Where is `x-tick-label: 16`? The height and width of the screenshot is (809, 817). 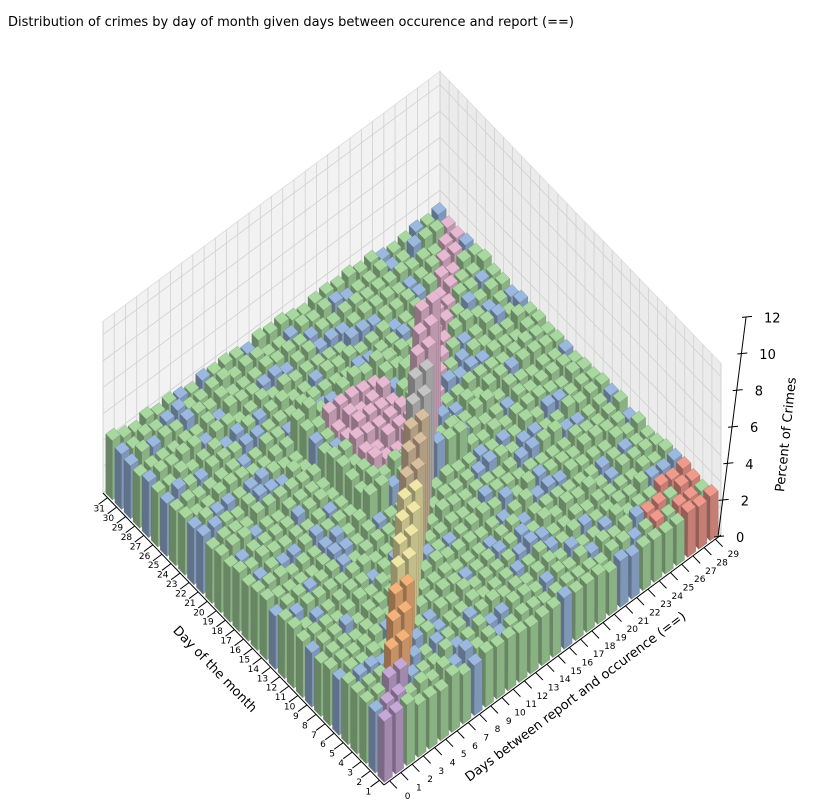
x-tick-label: 16 is located at coordinates (236, 651).